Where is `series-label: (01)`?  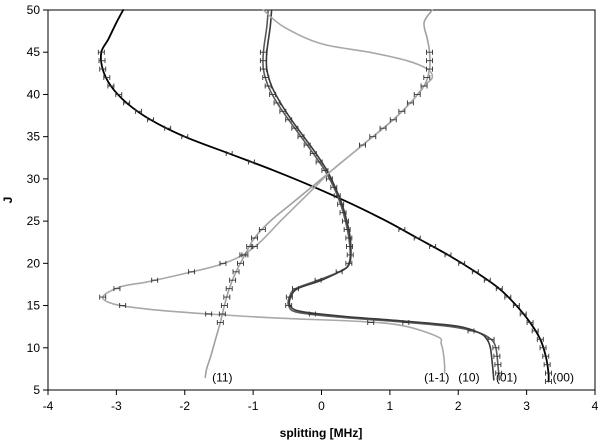
series-label: (01) is located at coordinates (506, 377).